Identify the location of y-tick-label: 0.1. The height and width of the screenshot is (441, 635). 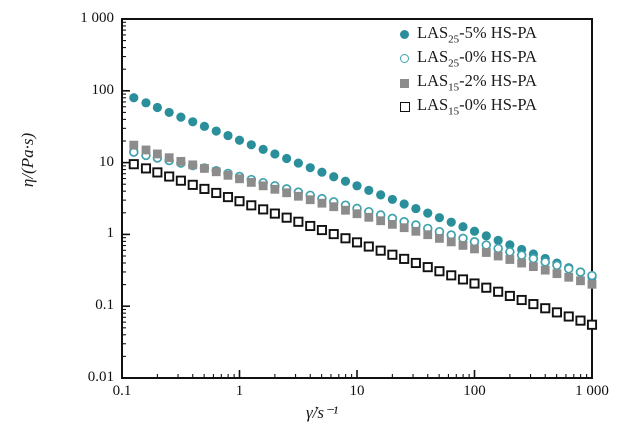
(104, 305).